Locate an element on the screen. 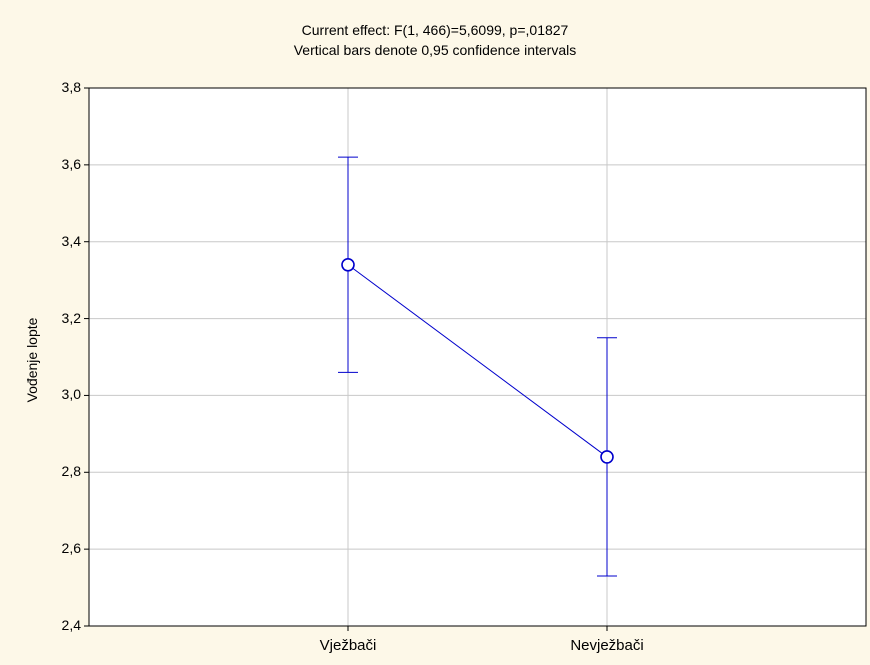 This screenshot has height=665, width=870. y-tick-label: 3,8 is located at coordinates (71, 87).